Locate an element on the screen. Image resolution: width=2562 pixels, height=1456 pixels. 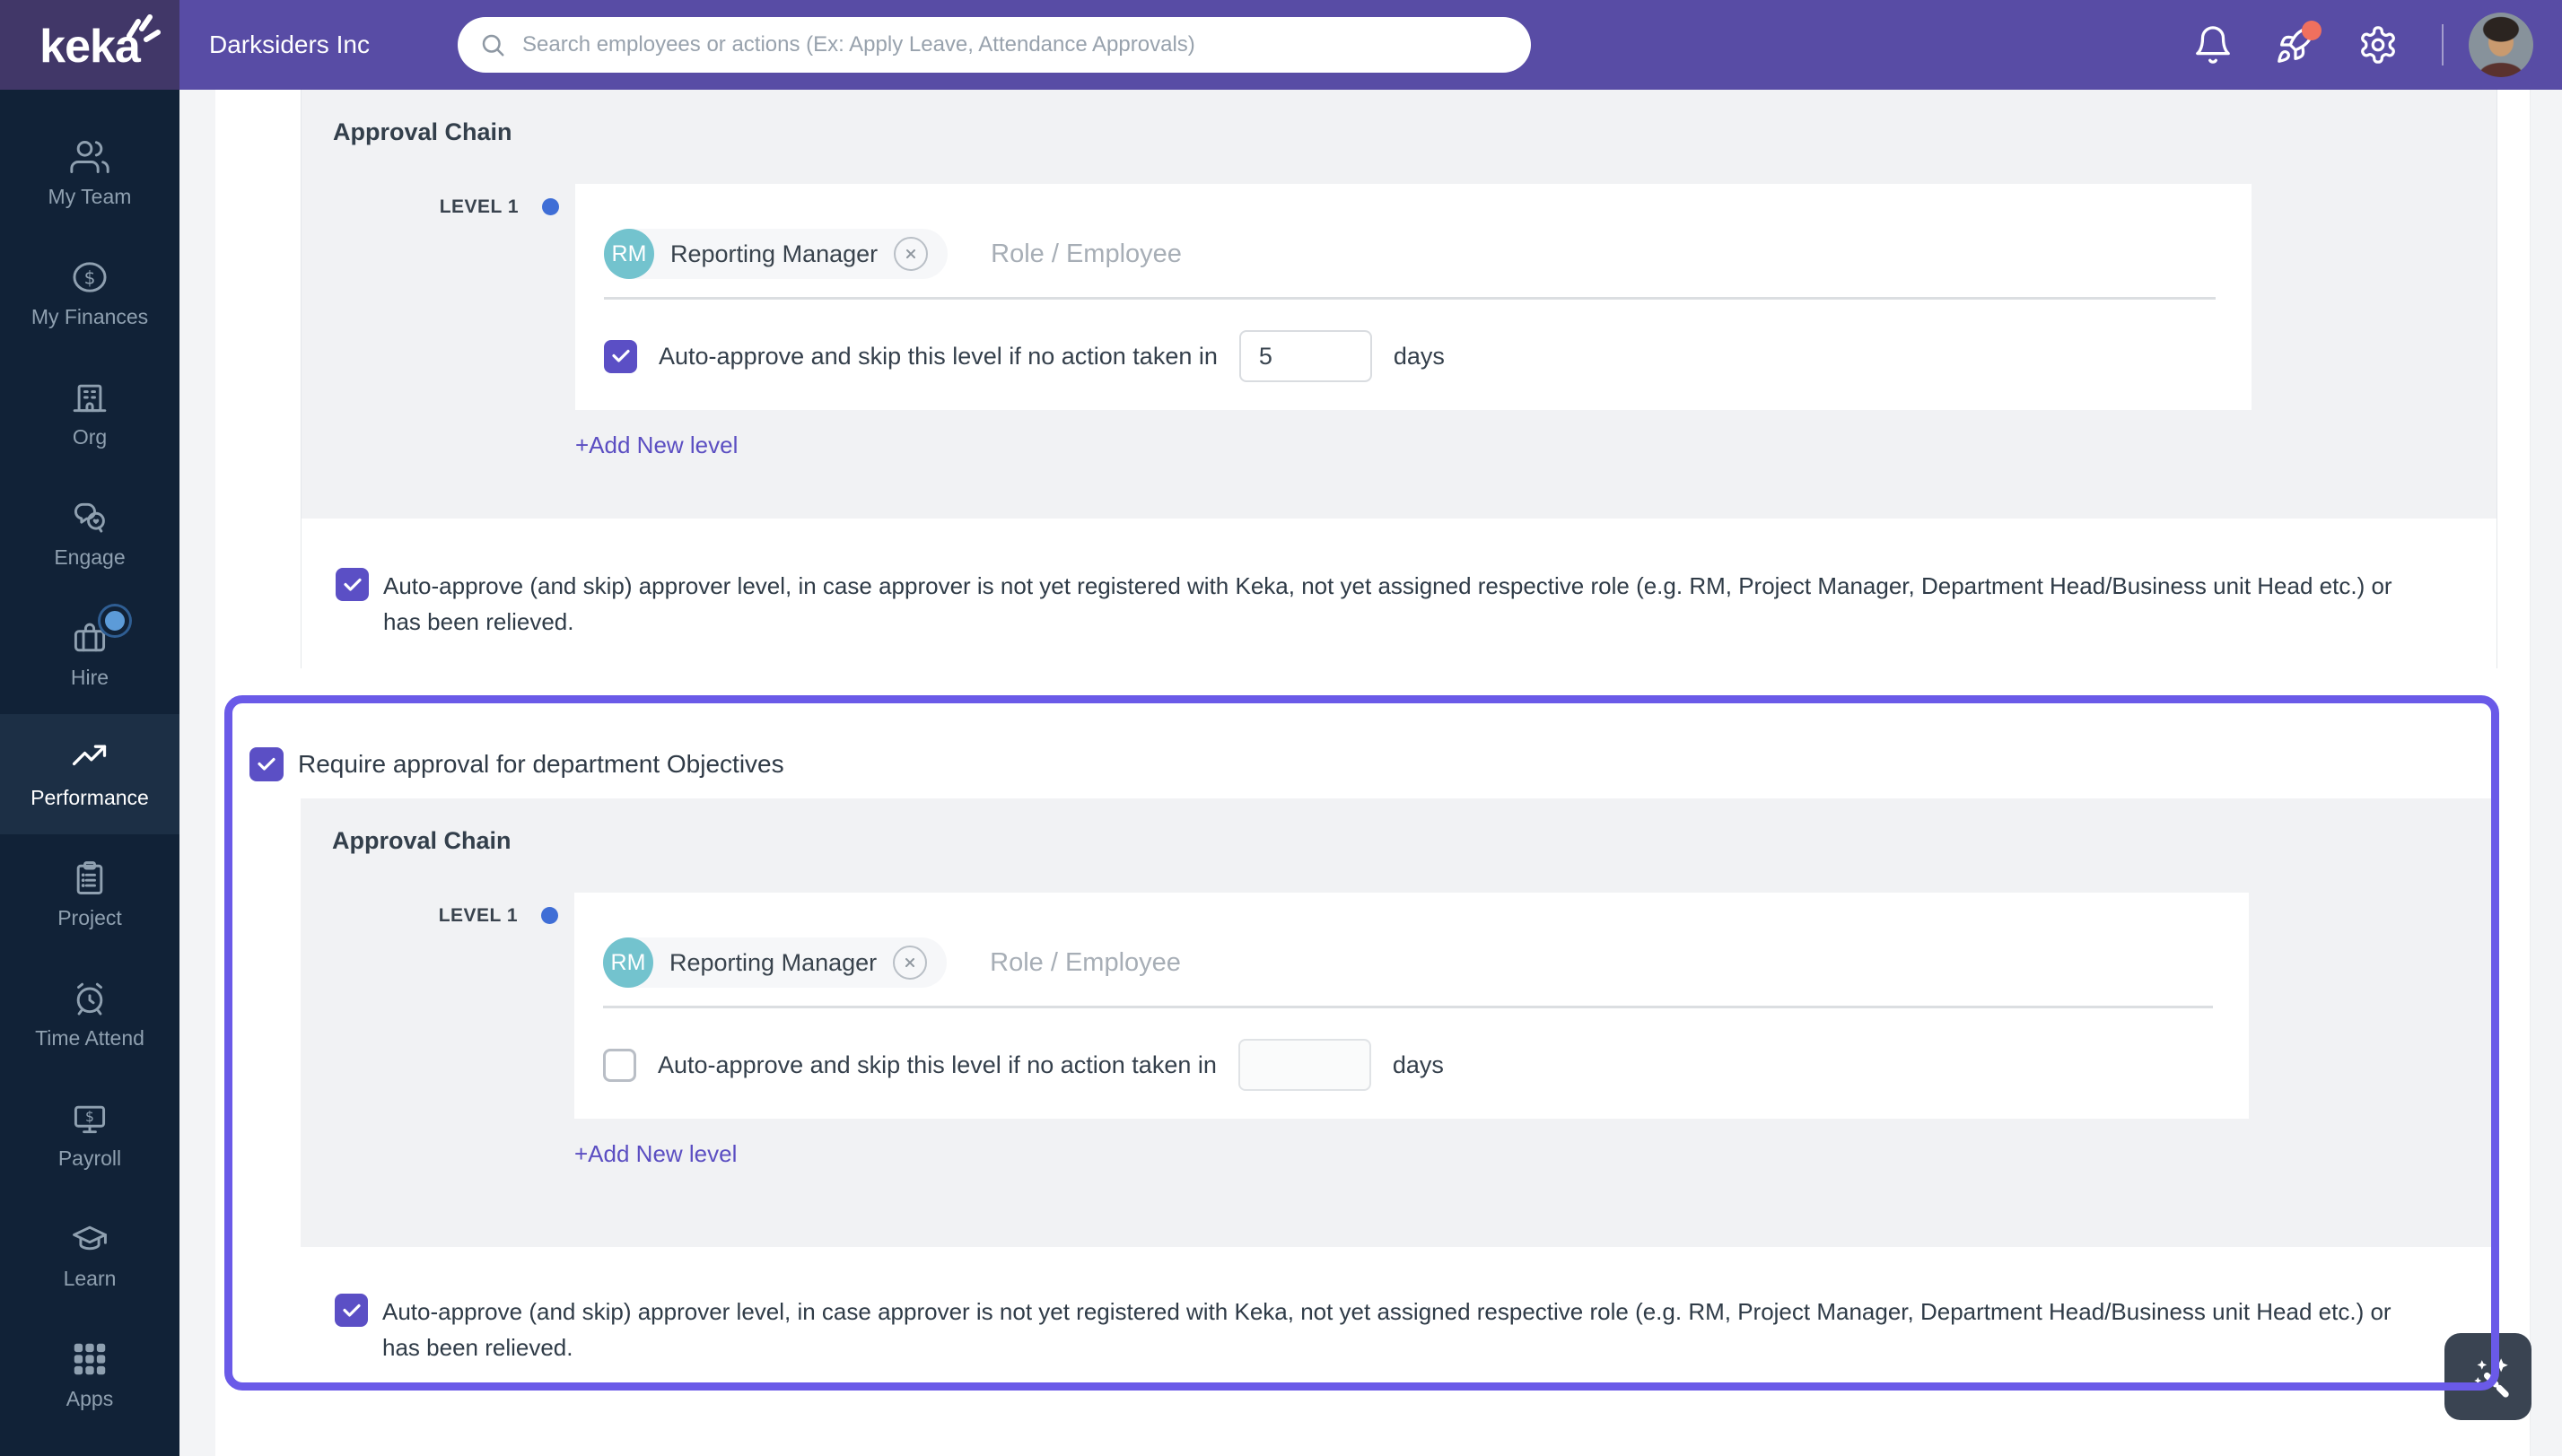
sidebar-label: Hire is located at coordinates (89, 677).